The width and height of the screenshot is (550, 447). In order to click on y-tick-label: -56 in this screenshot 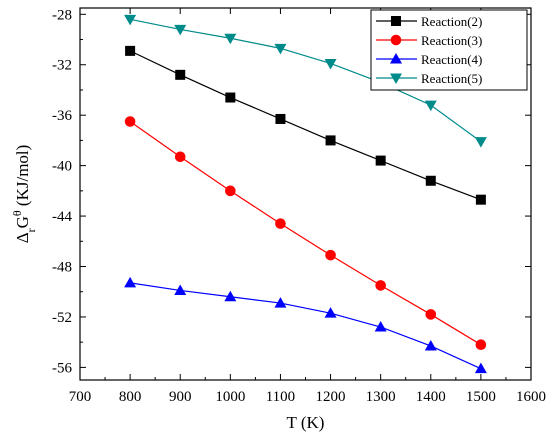, I will do `click(62, 368)`.